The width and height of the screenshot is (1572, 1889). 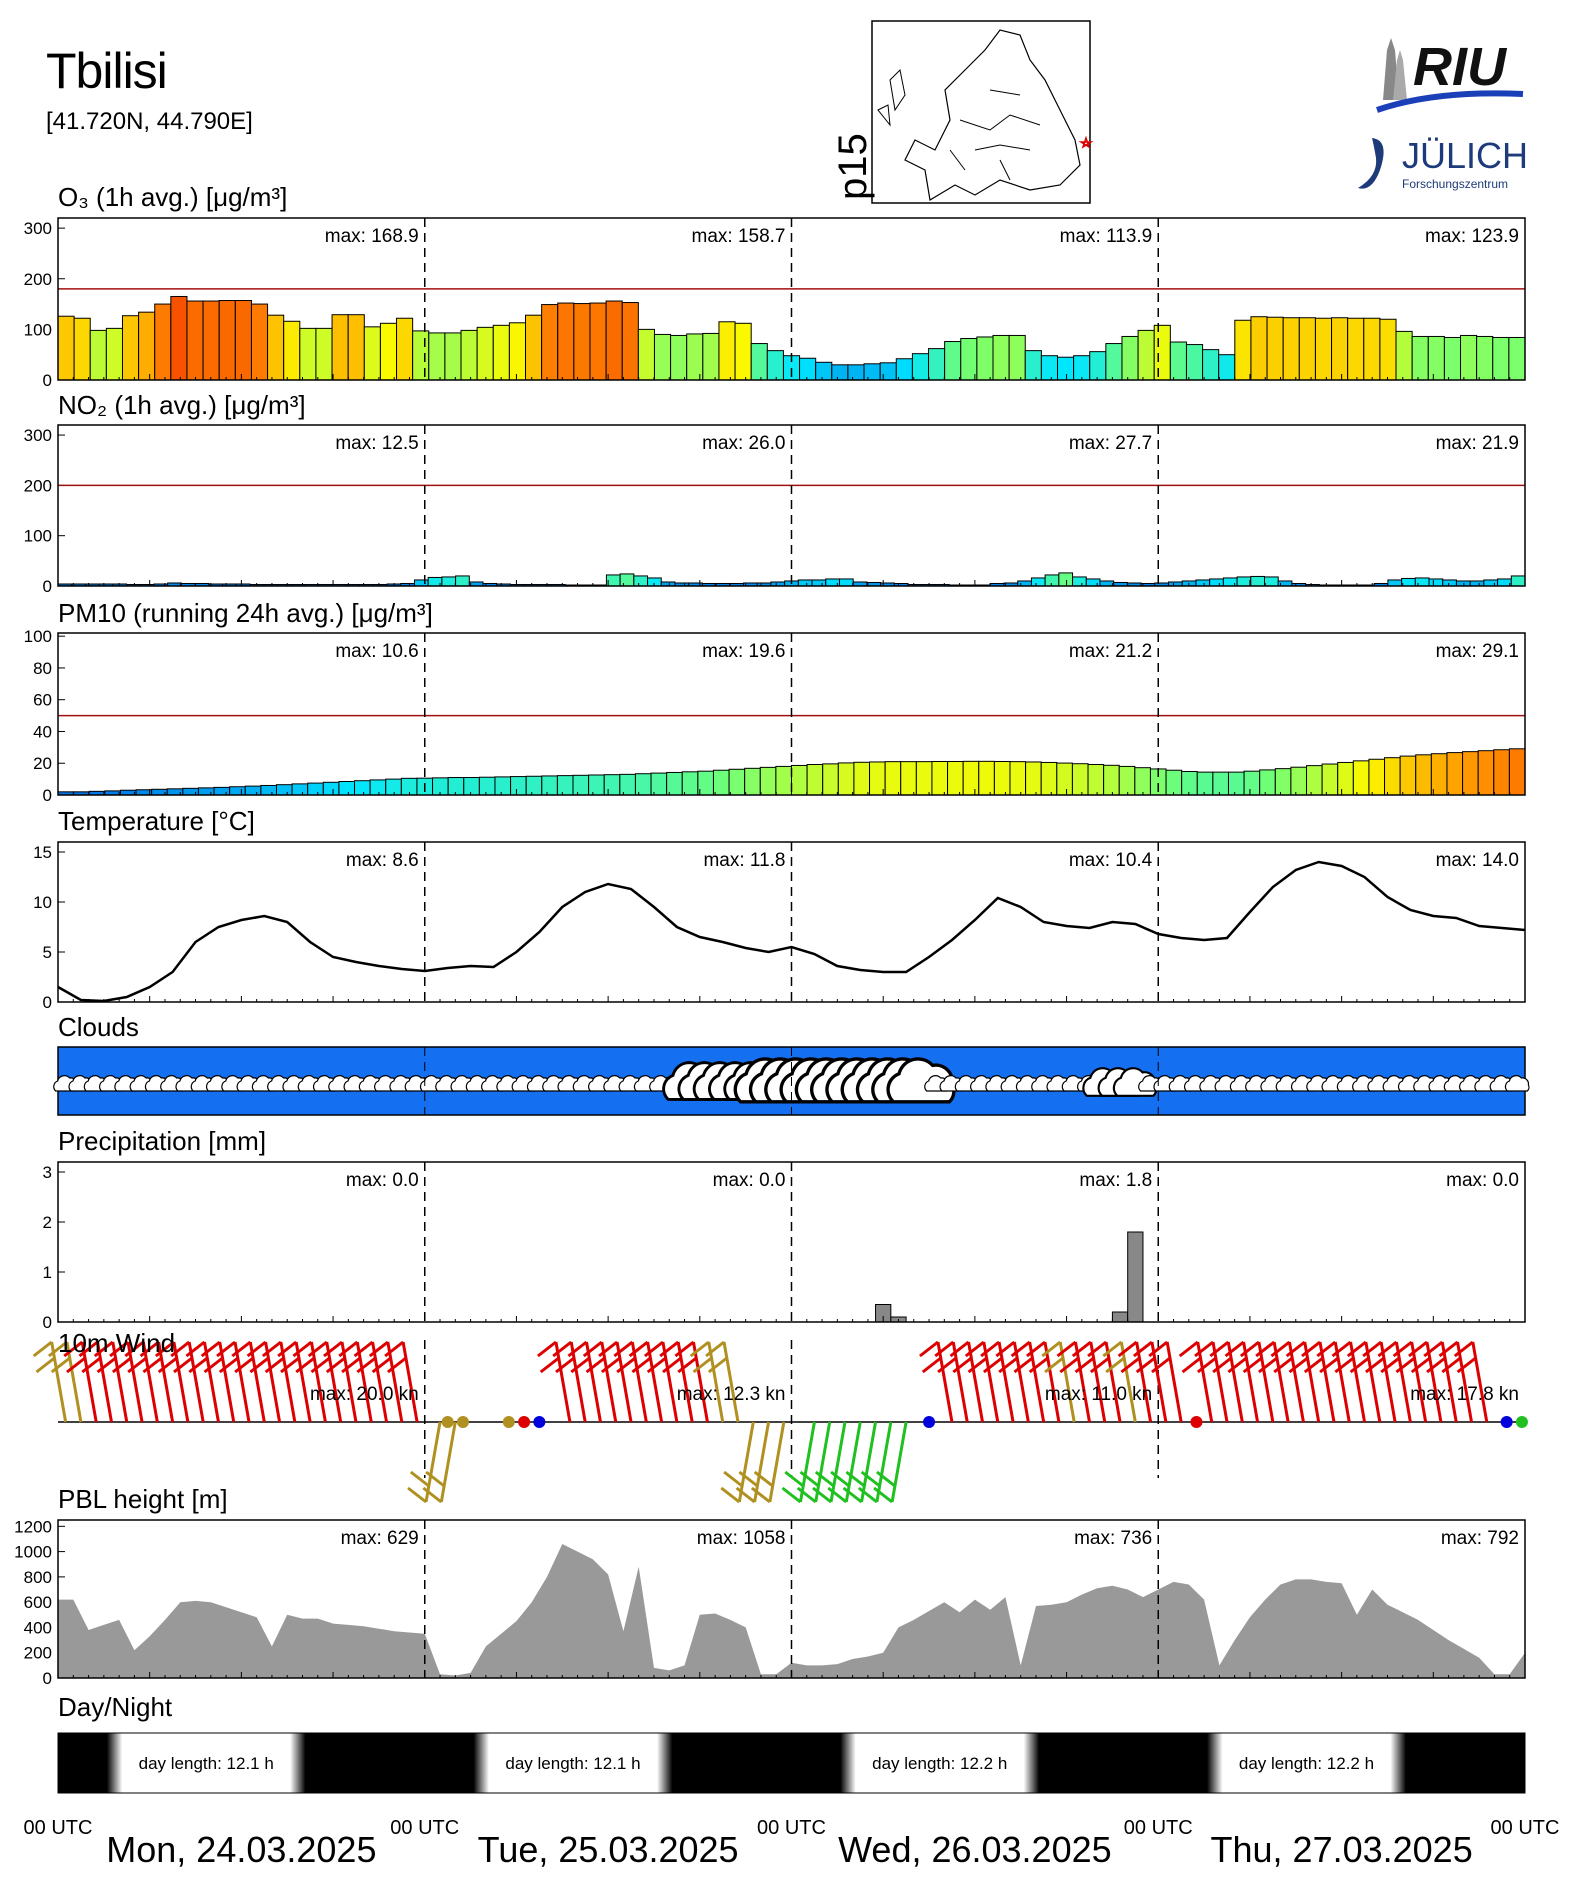 I want to click on pm10-max-label: max: 19.6, so click(x=743, y=651).